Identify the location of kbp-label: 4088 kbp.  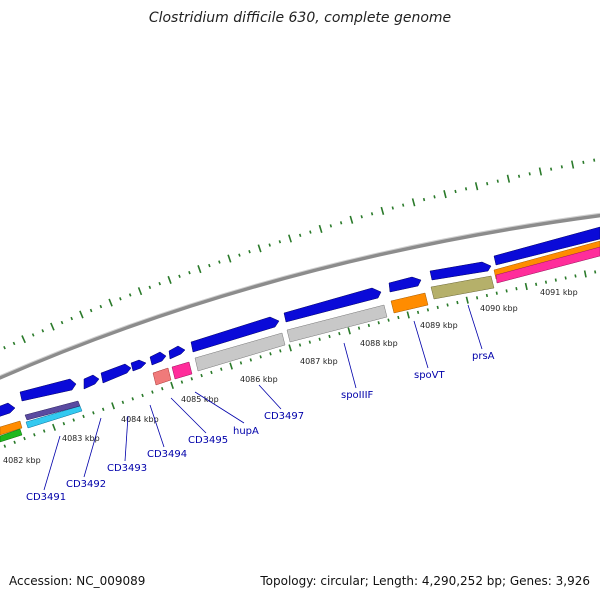
(379, 343).